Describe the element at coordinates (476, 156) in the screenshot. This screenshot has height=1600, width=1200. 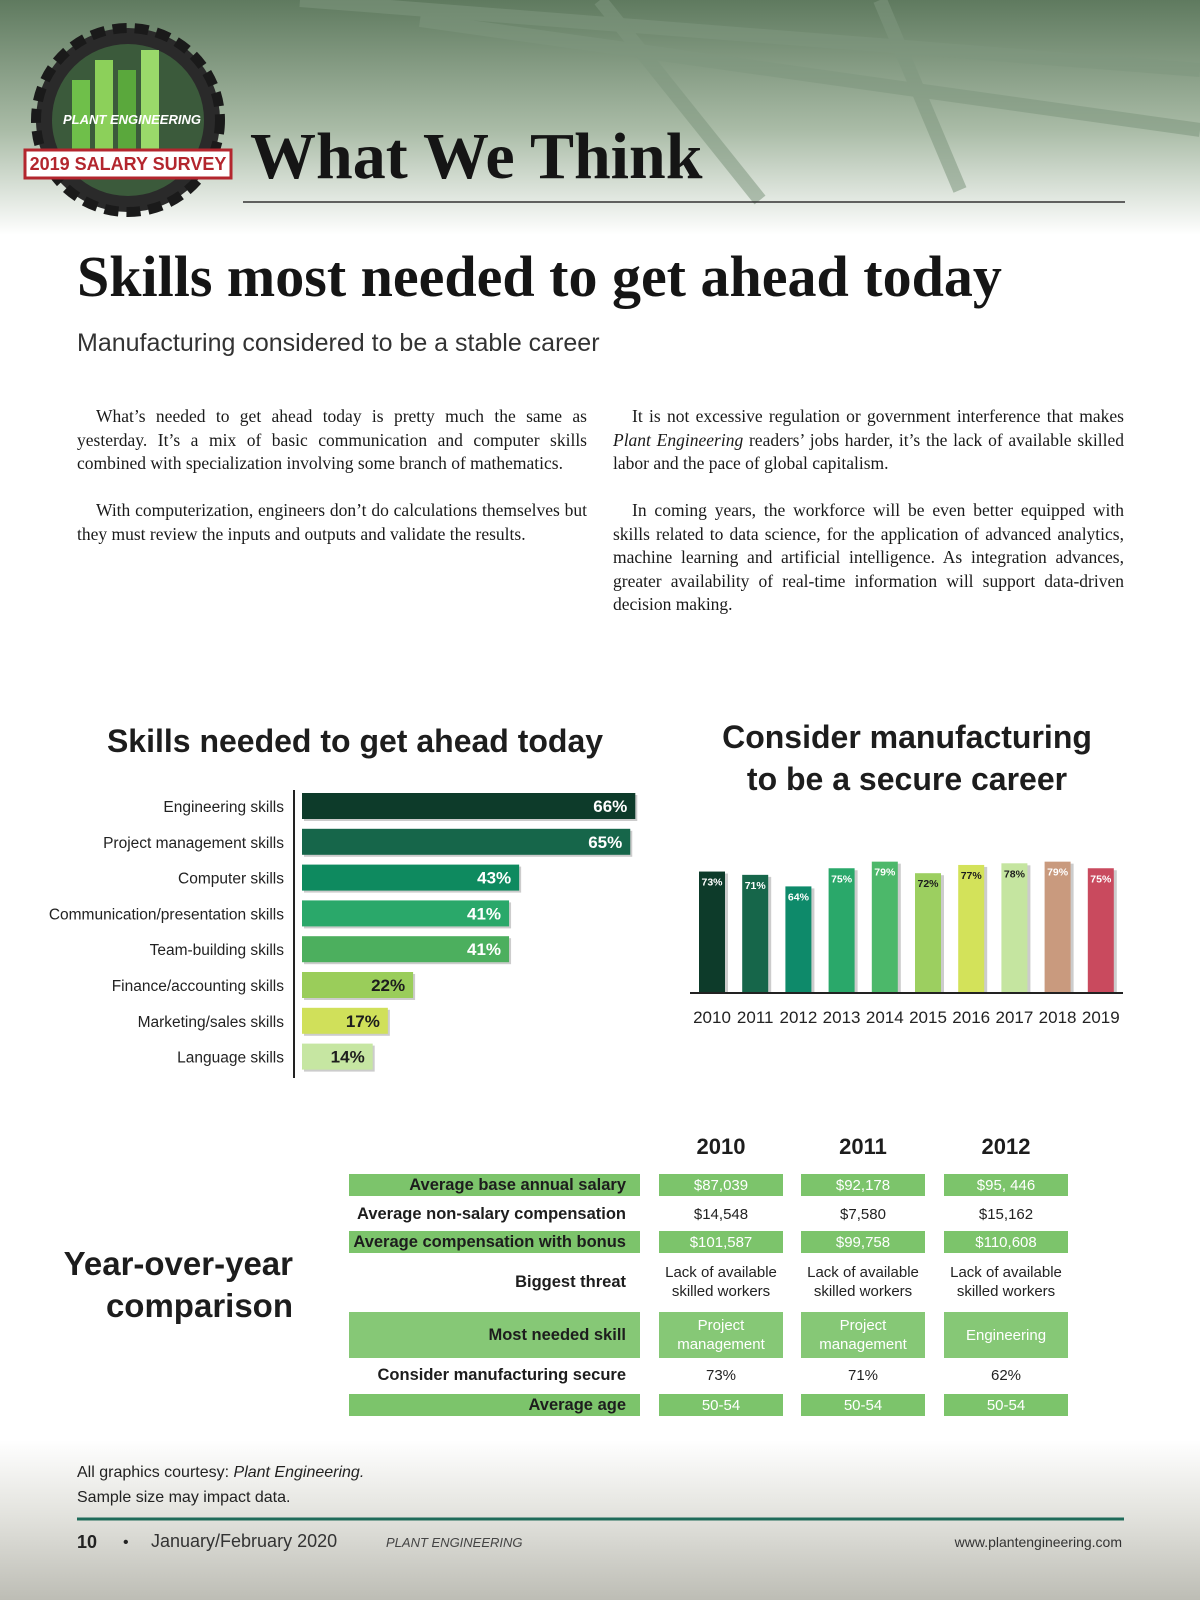
I see `section-title: What We Think` at that location.